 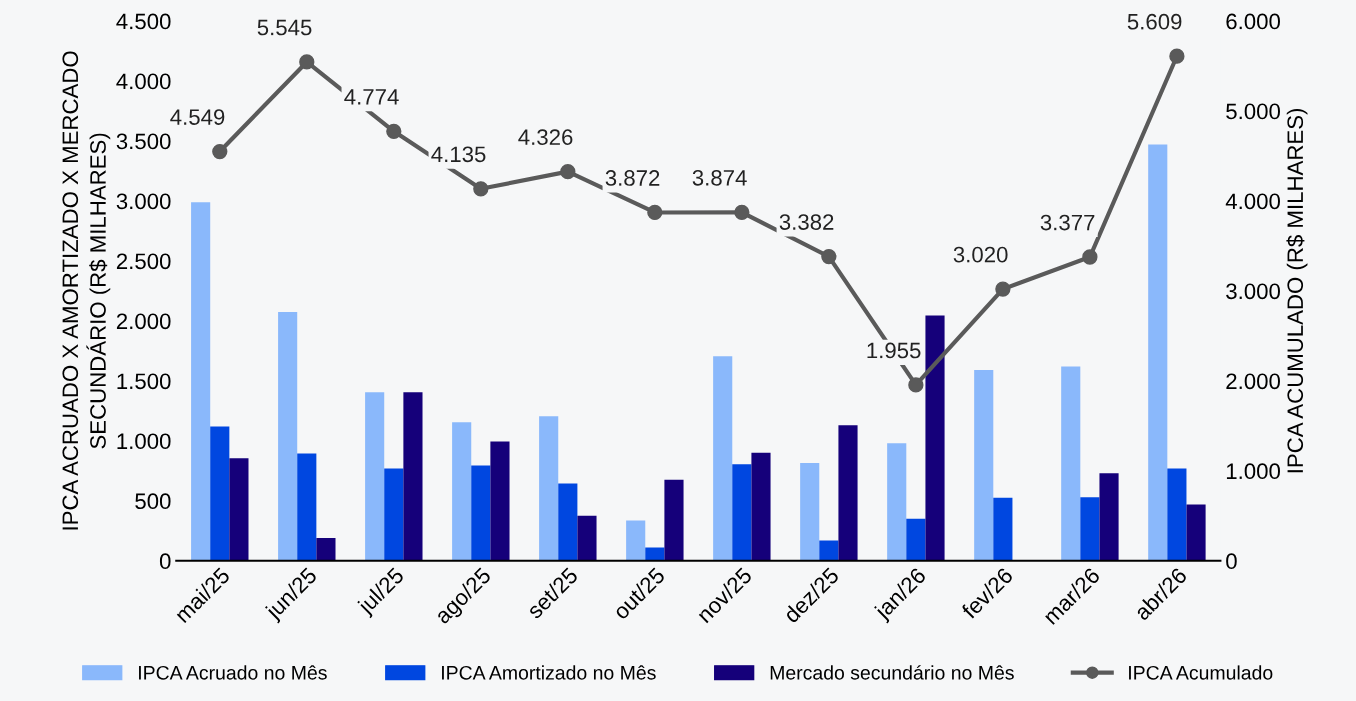 I want to click on y-axis-title: IPCA ACRUADO X AMORTIZADO X MERCADO SECUNDÁRIO (R$ MILHARES), so click(x=86, y=290).